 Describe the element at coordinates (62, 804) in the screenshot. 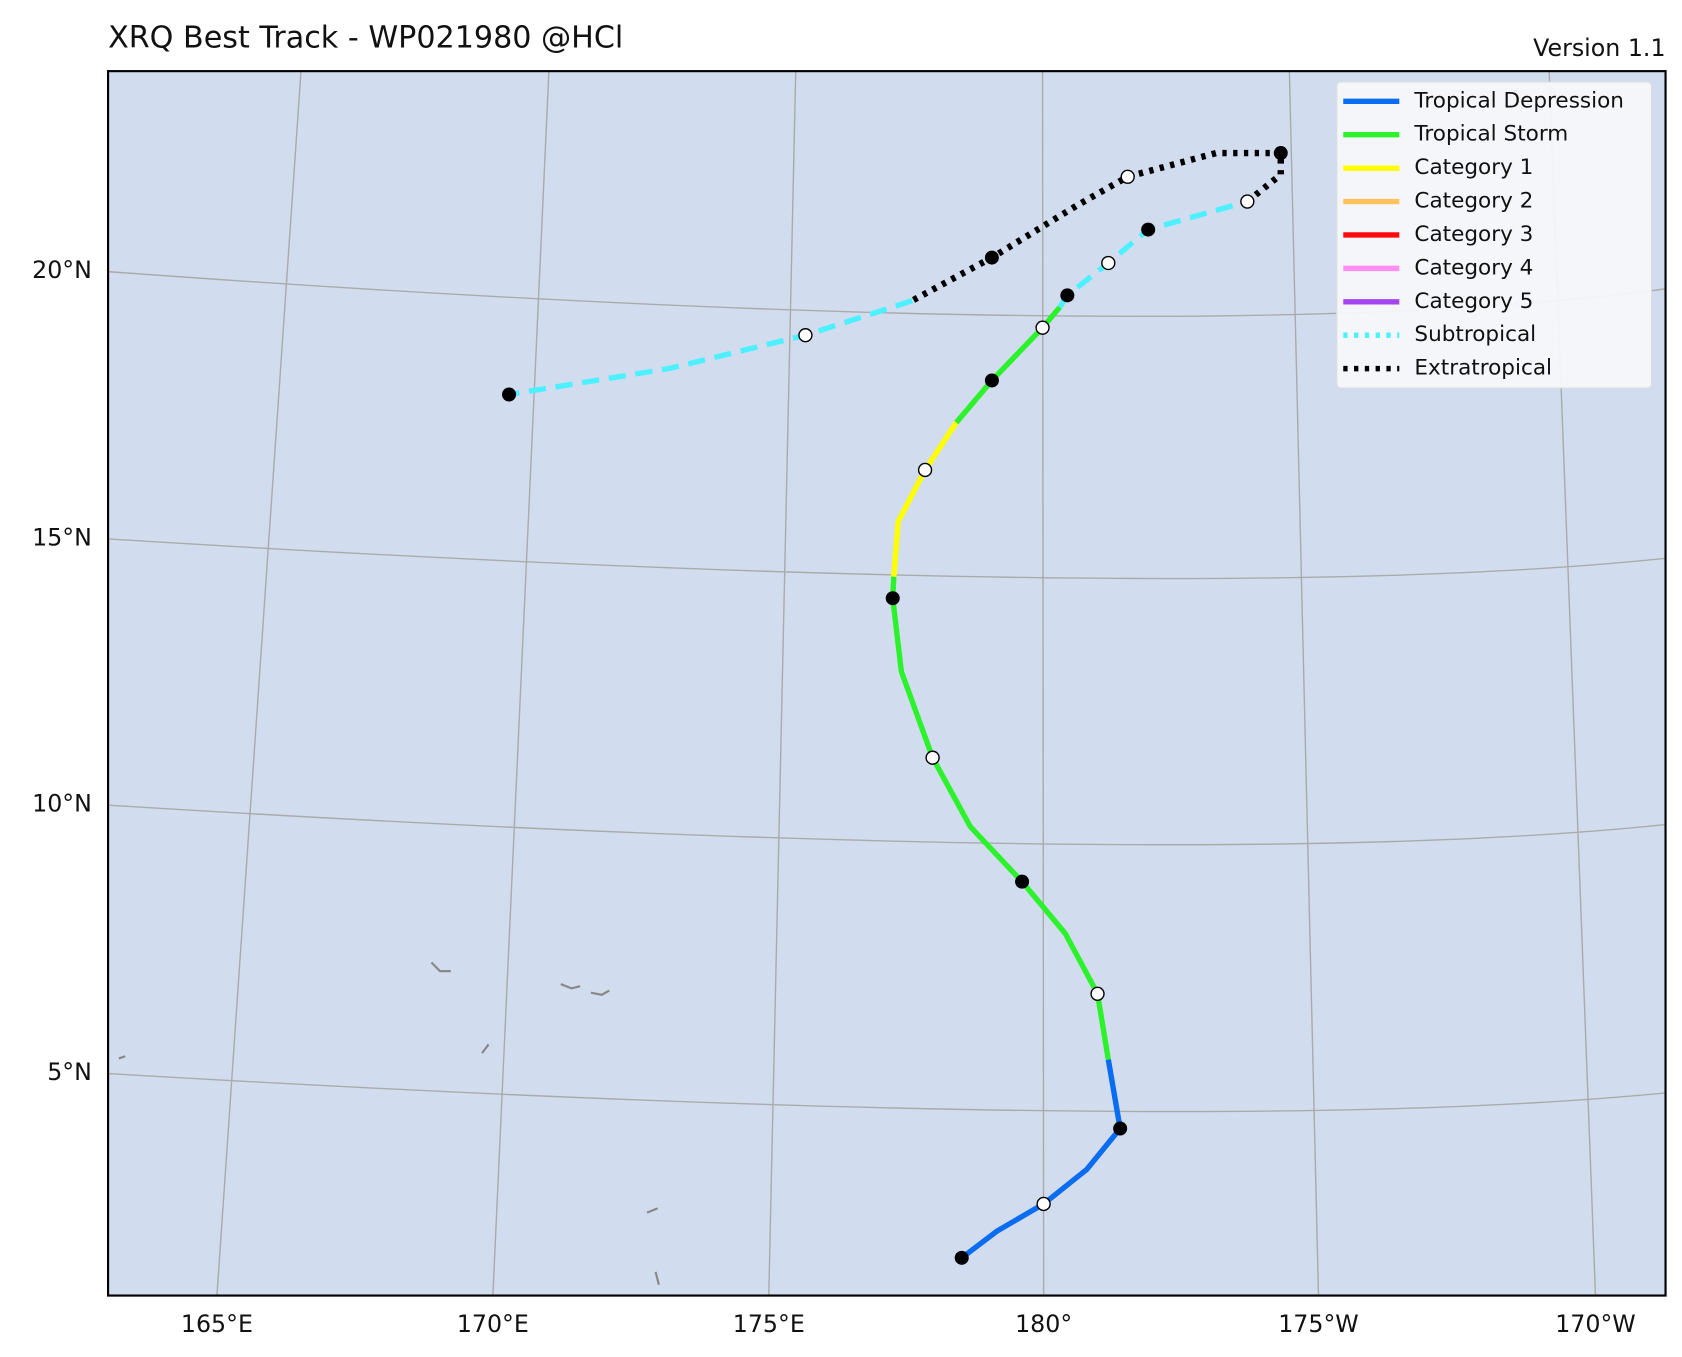

I see `lat-label: 10°N` at that location.